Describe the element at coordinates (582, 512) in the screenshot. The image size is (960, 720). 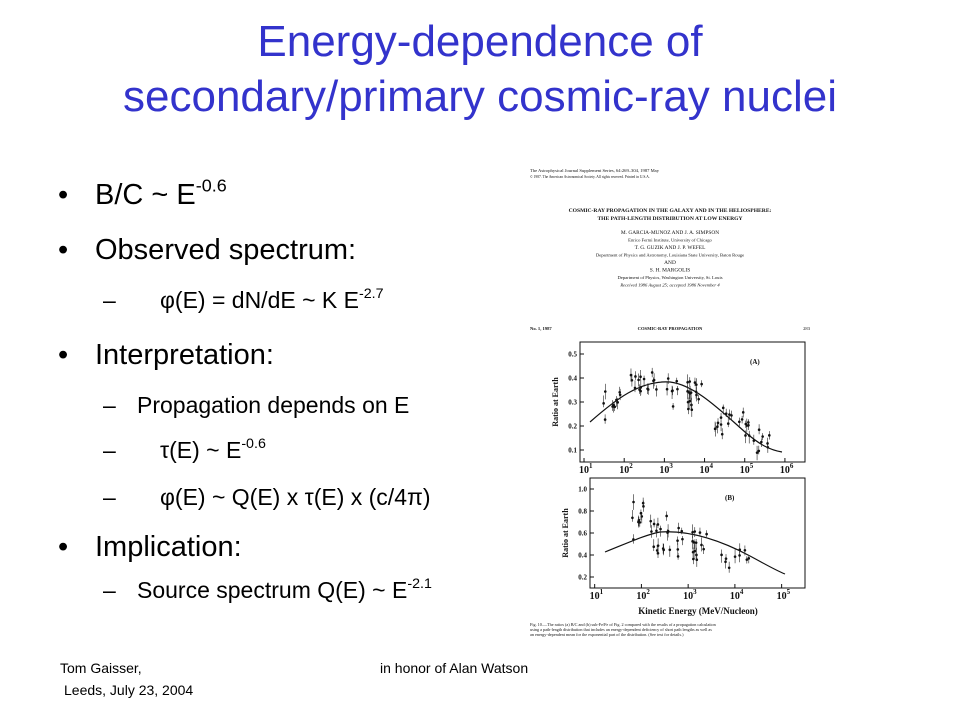
I see `y-tick-label: 0.8` at that location.